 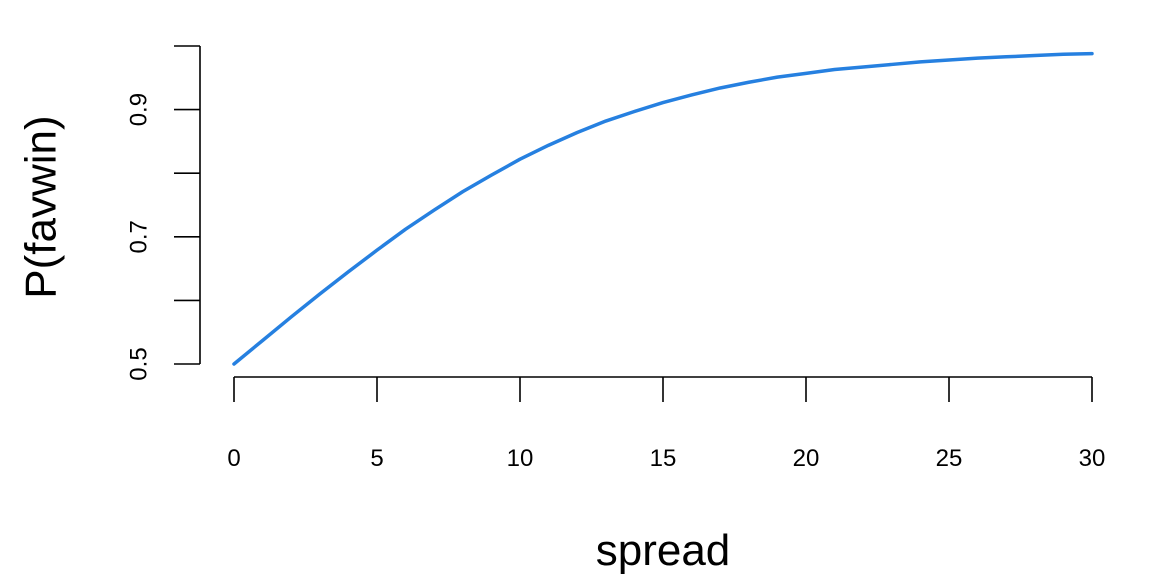 I want to click on x-axis: 0 5 10 15 20 25 30, so click(x=666, y=424).